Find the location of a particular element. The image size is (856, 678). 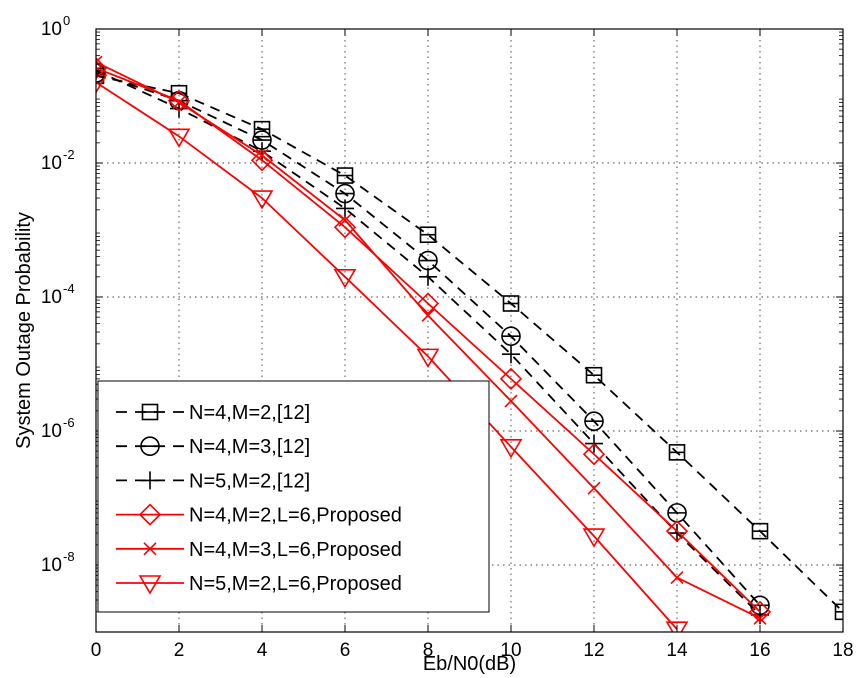

x-tick-label: 4 is located at coordinates (262, 650).